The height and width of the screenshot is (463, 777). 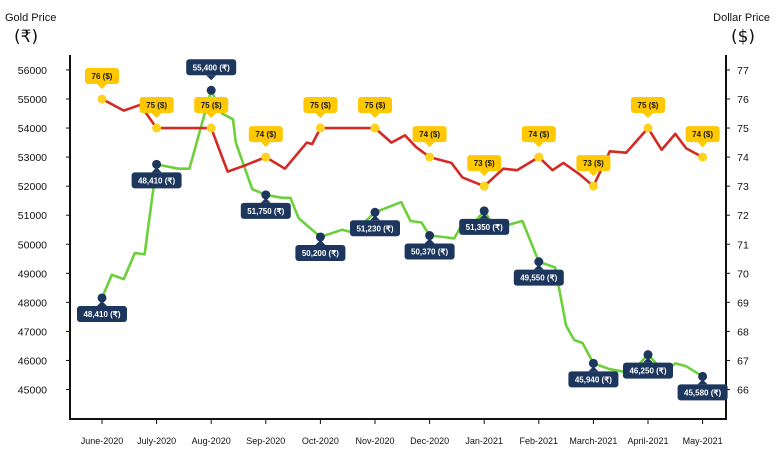 I want to click on gold-price-label: 49,550 (₹), so click(x=538, y=278).